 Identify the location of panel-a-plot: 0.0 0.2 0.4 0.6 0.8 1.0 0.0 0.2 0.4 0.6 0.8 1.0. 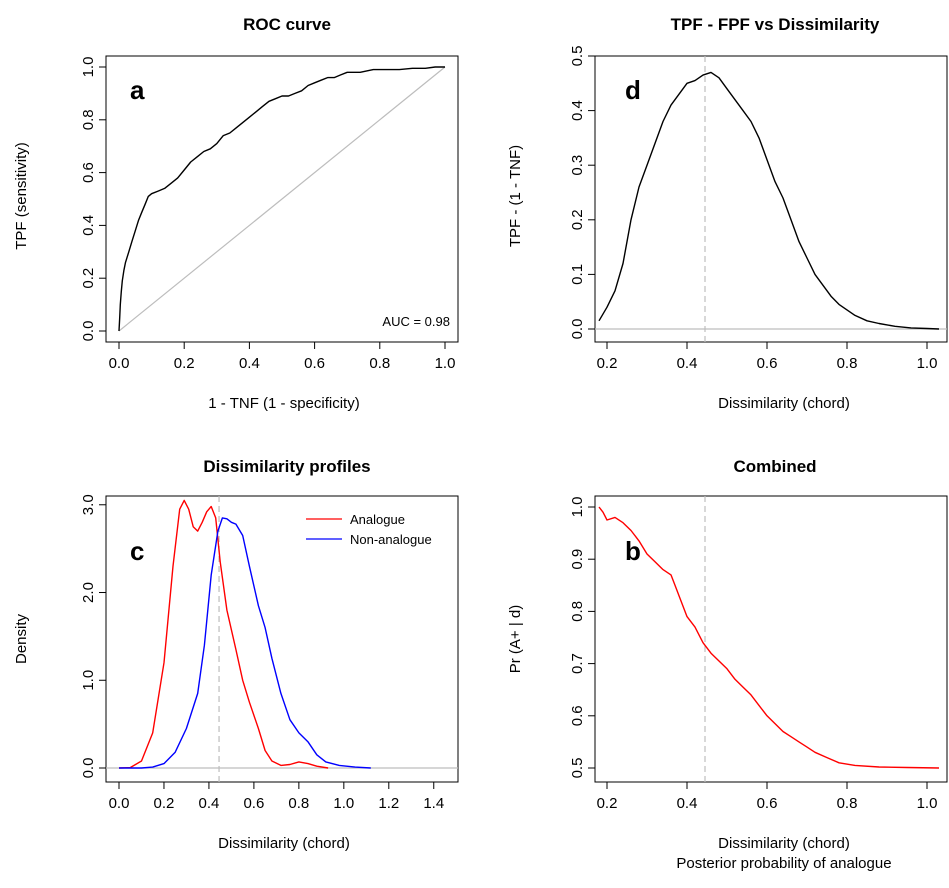
(267, 214).